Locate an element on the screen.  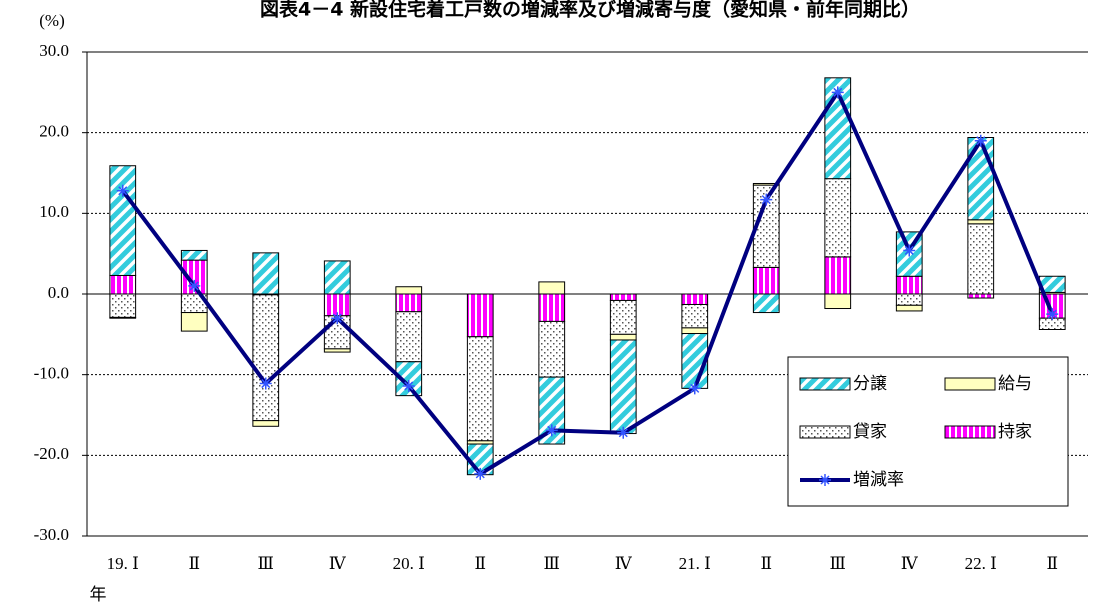
x-tick-label: 19. Ⅰ is located at coordinates (123, 563).